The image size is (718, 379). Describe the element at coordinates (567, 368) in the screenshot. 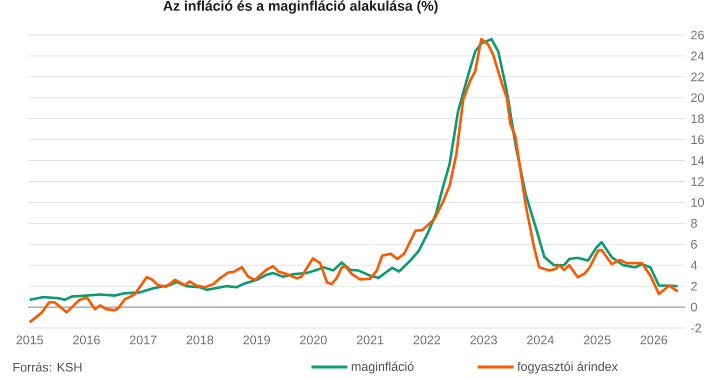

I see `legend-label: fogyasztói árindex` at that location.